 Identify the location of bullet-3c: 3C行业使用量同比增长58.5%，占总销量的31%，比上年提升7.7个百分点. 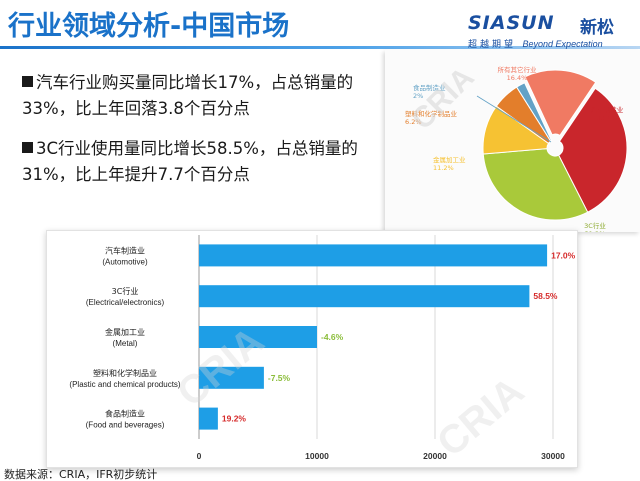
(202, 162).